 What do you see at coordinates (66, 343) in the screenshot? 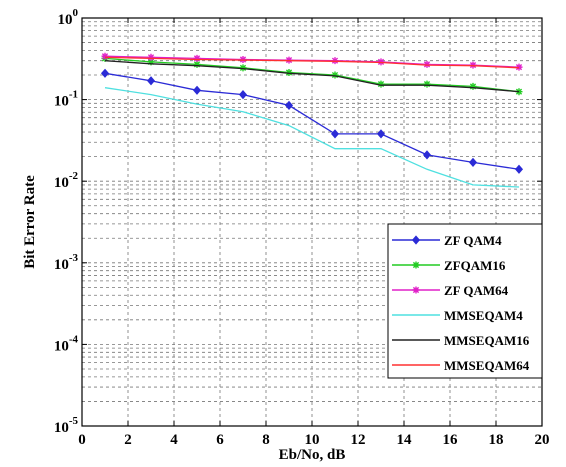
I see `y-tick-label: 10⁻⁴` at bounding box center [66, 343].